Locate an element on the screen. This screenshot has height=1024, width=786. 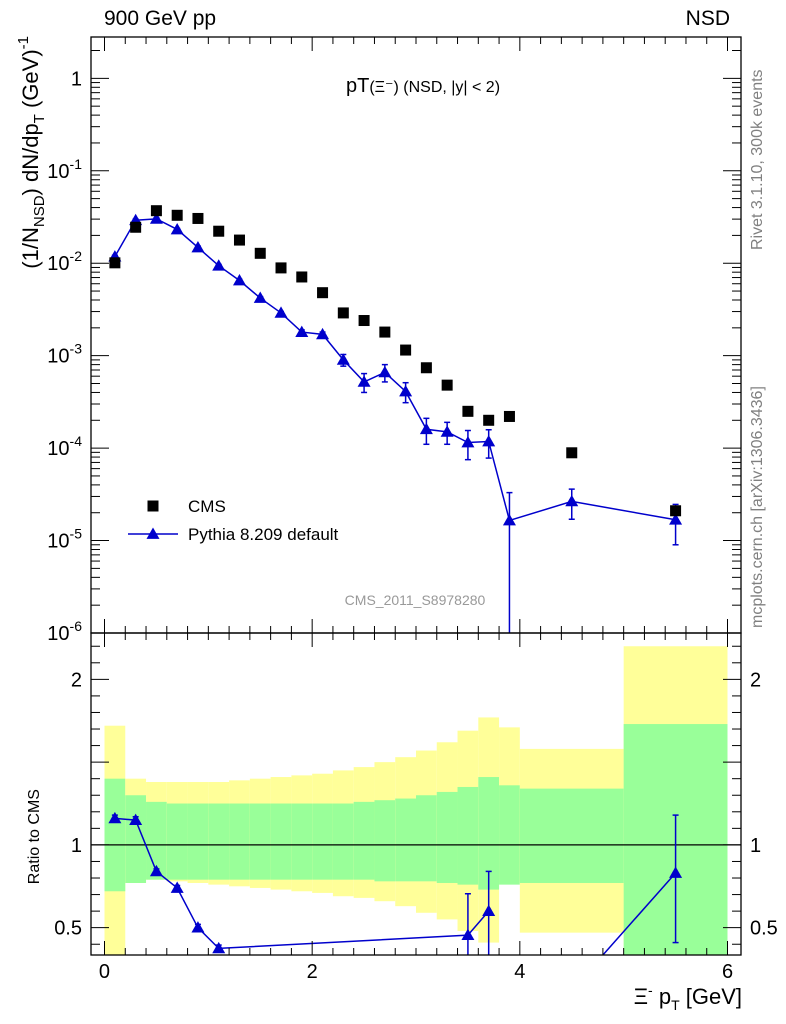
source-label: CMS_2011_S8978280 is located at coordinates (415, 600).